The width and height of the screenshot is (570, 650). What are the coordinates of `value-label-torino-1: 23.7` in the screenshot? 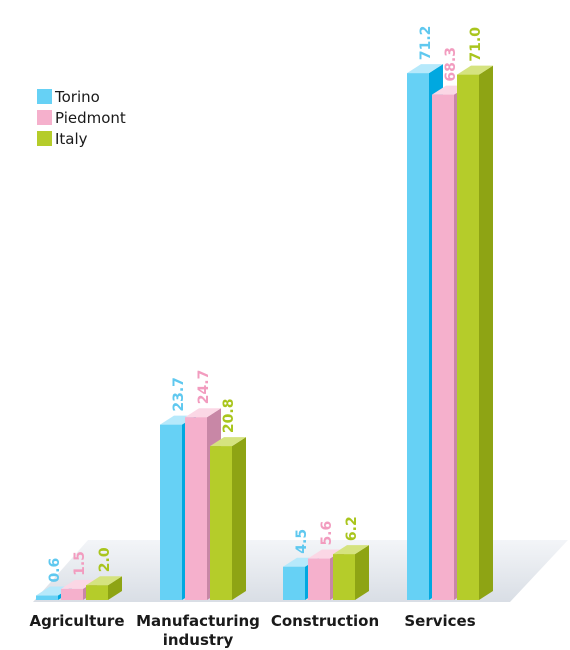 It's located at (179, 394).